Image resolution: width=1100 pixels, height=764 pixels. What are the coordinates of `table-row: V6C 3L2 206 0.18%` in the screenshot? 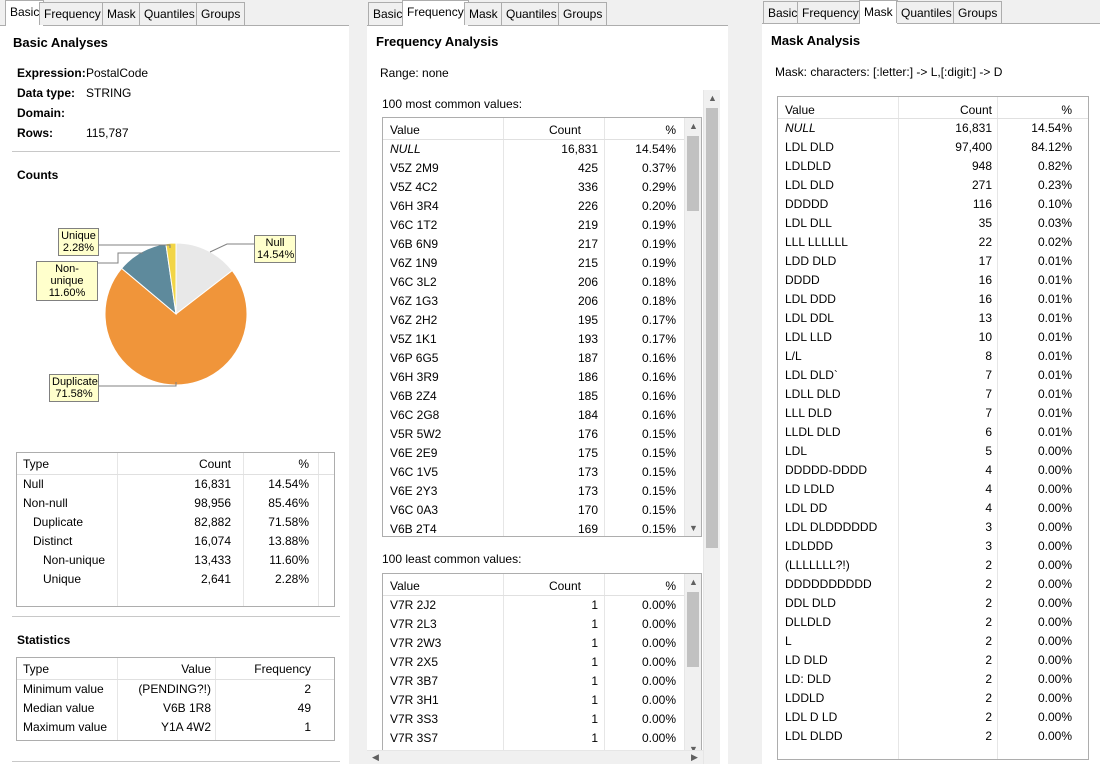 It's located at (533, 282).